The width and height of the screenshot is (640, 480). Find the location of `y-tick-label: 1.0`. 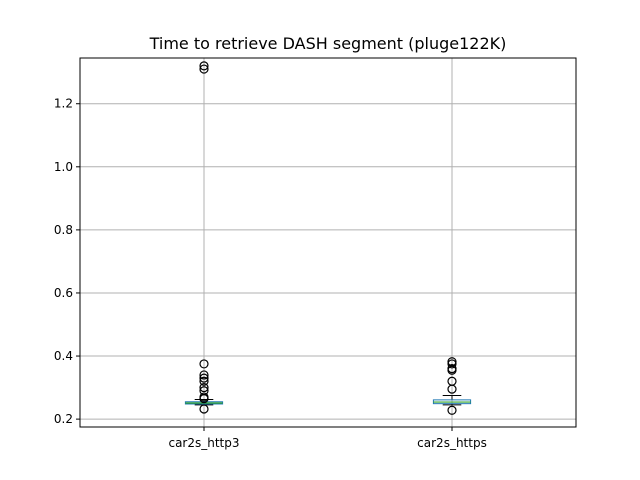

y-tick-label: 1.0 is located at coordinates (63, 167).